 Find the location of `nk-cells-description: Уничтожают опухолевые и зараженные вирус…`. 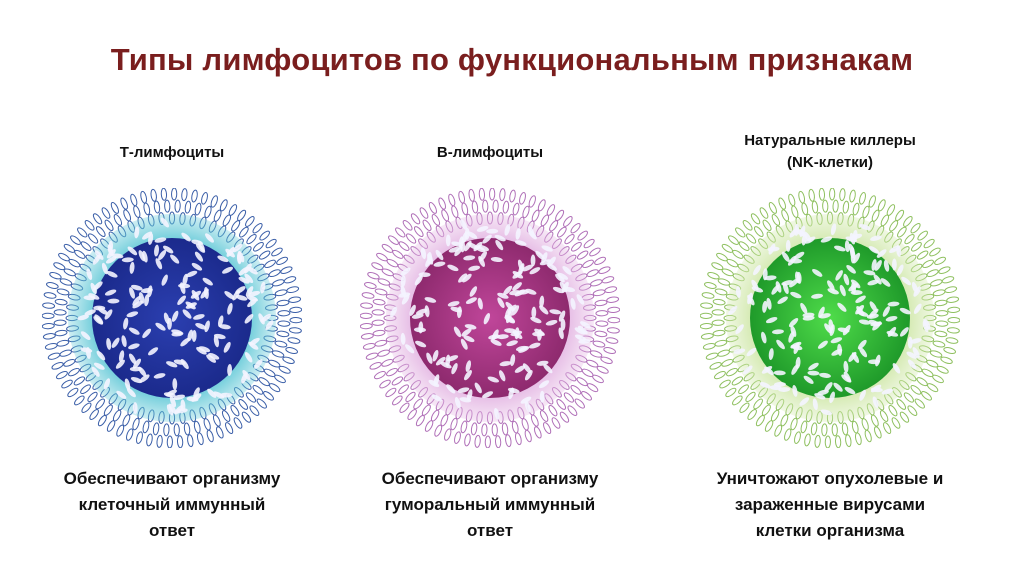

nk-cells-description: Уничтожают опухолевые и зараженные вирус… is located at coordinates (830, 505).